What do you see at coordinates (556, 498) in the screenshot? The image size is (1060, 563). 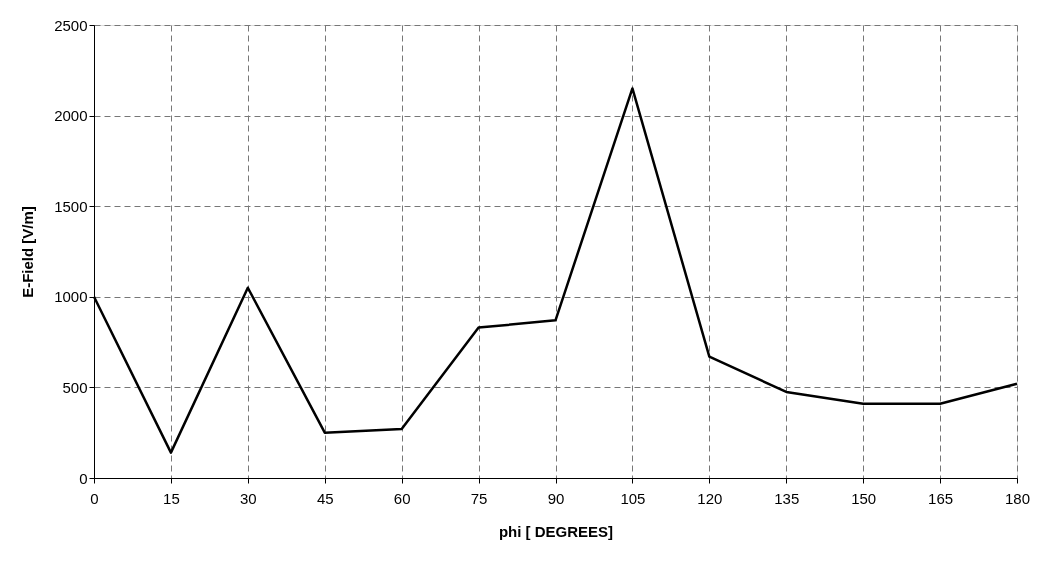 I see `x-tick-label: 90` at bounding box center [556, 498].